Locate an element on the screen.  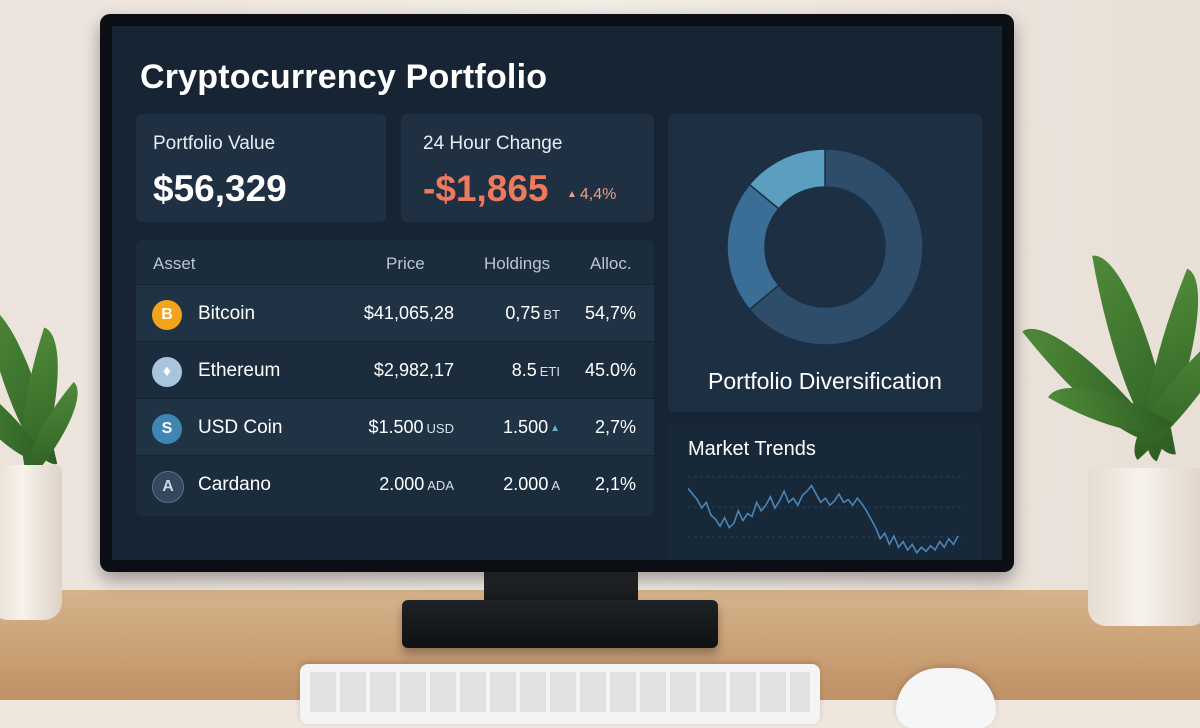
asset-name: Bitcoin is located at coordinates (227, 313).